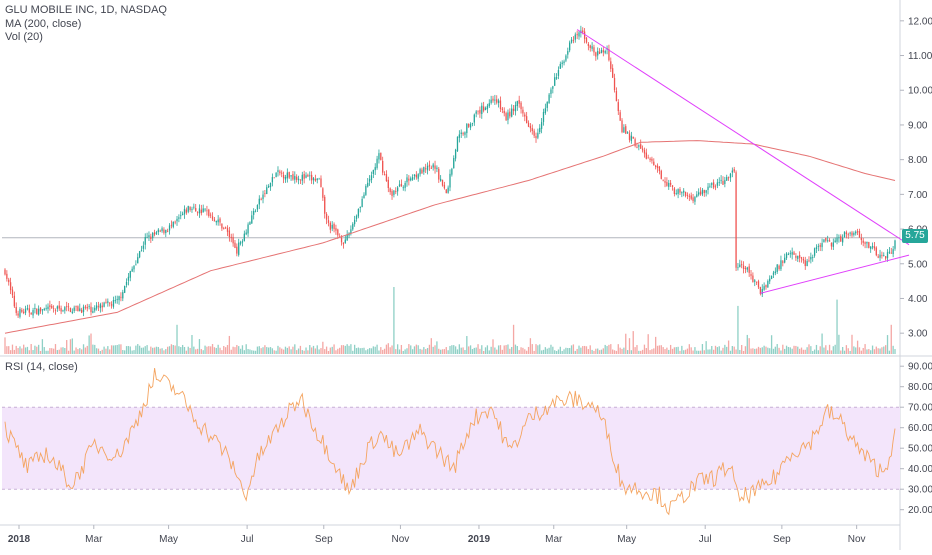  What do you see at coordinates (450, 320) in the screenshot?
I see `volume-layer` at bounding box center [450, 320].